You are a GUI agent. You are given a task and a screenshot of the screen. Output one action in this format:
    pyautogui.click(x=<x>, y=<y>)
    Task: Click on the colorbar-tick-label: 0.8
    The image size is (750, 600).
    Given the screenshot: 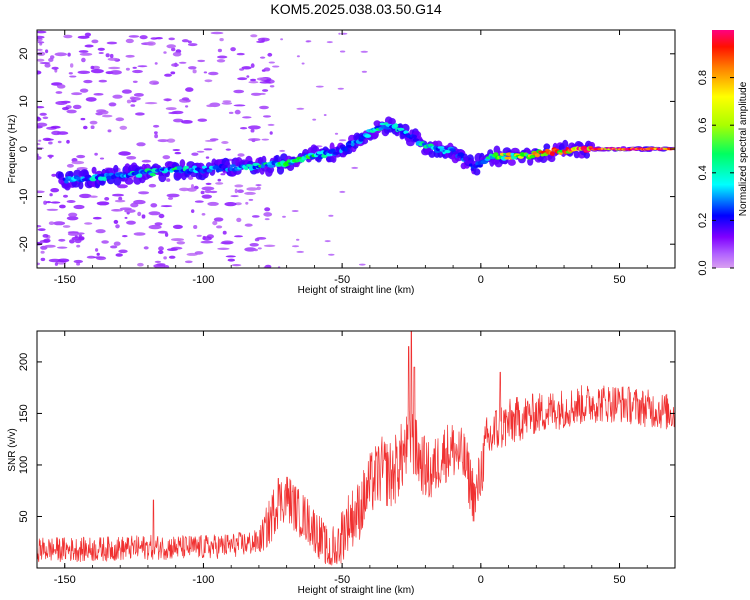 What is the action you would take?
    pyautogui.click(x=703, y=77)
    